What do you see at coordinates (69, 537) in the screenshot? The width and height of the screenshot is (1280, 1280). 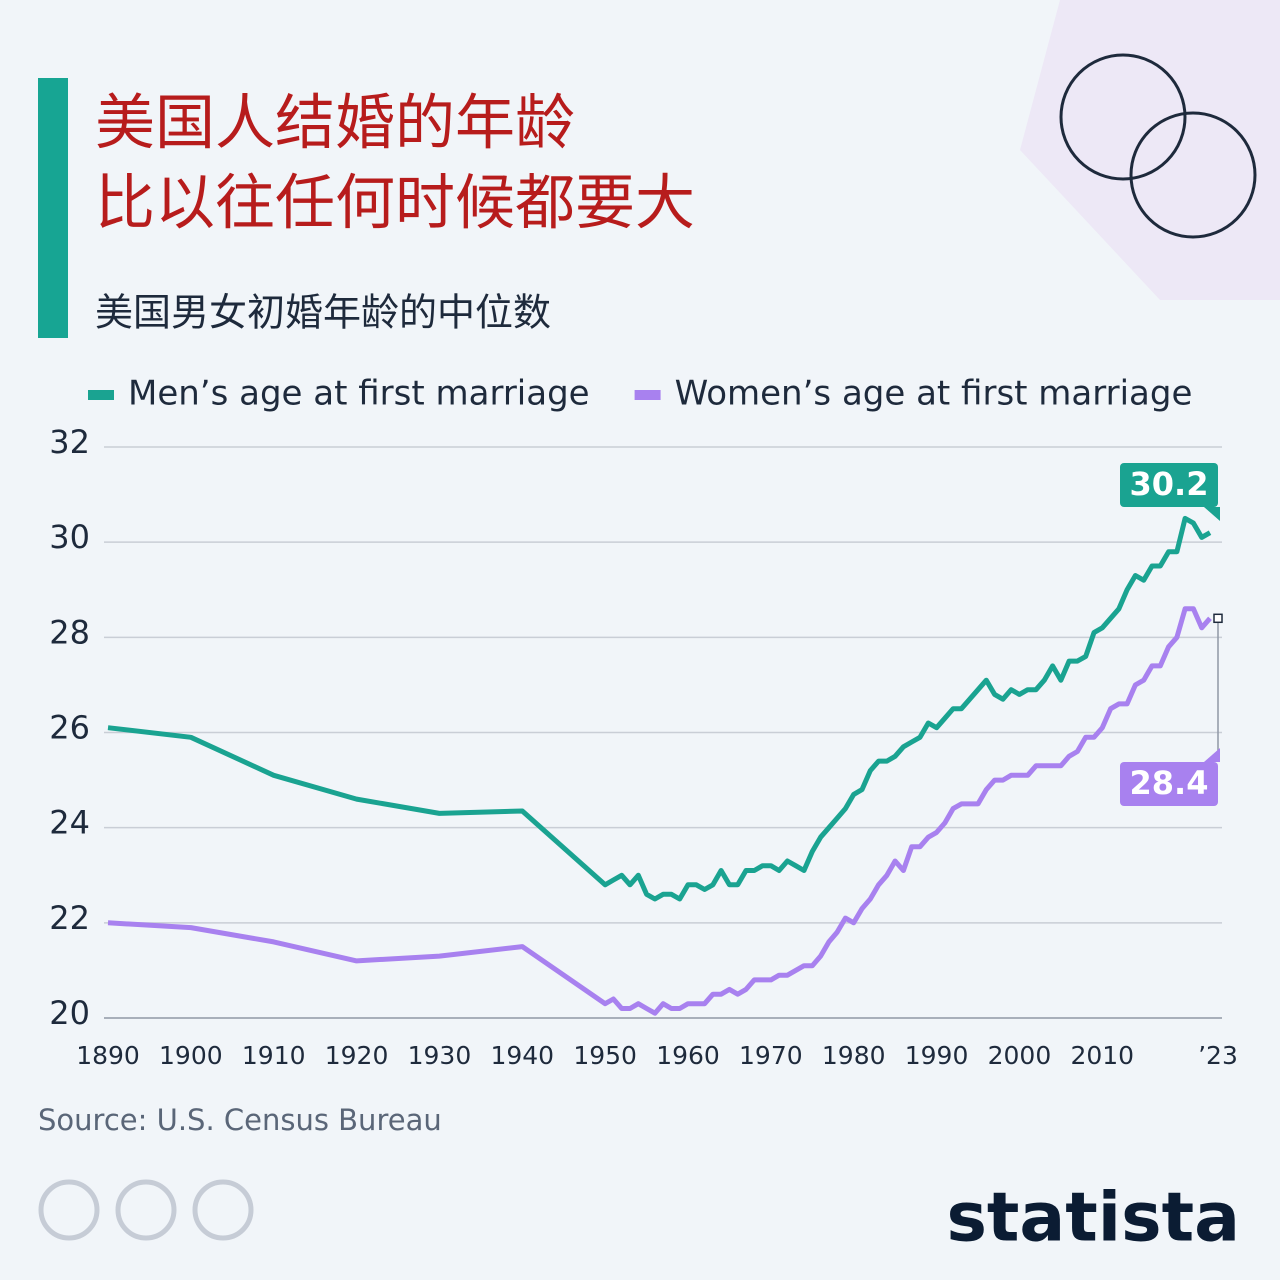 I see `y-tick-label: 30` at bounding box center [69, 537].